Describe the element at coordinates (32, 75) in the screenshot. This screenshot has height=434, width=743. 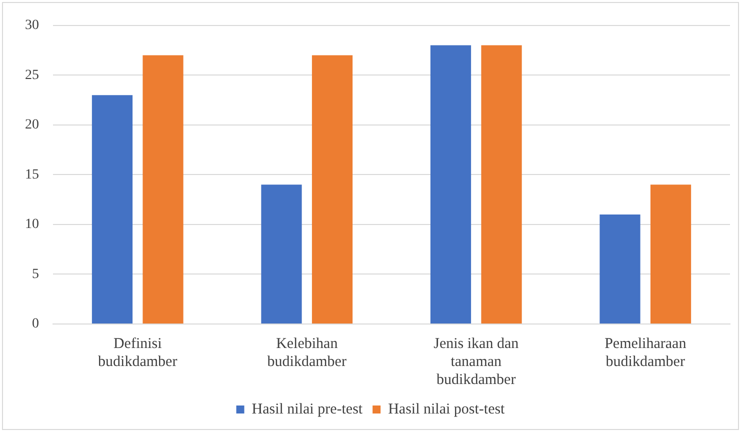
I see `y-tick-label: 25` at that location.